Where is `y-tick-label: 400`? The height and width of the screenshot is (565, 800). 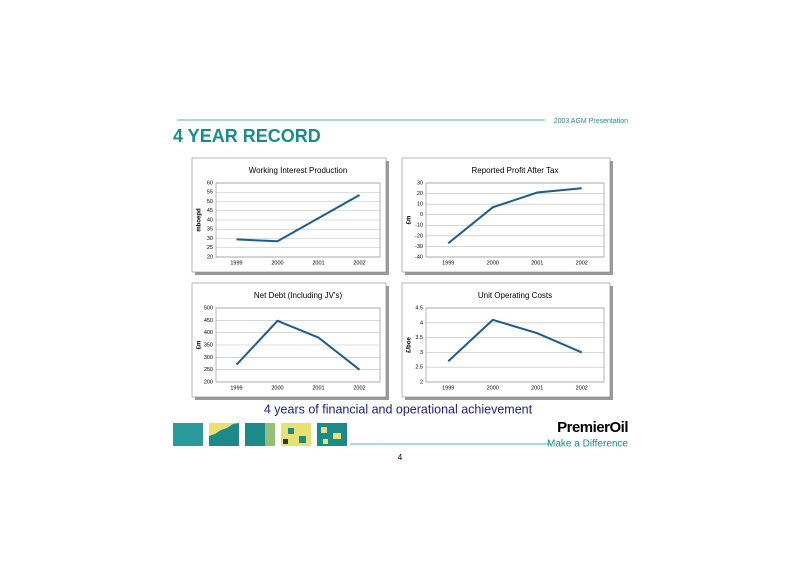 y-tick-label: 400 is located at coordinates (208, 333).